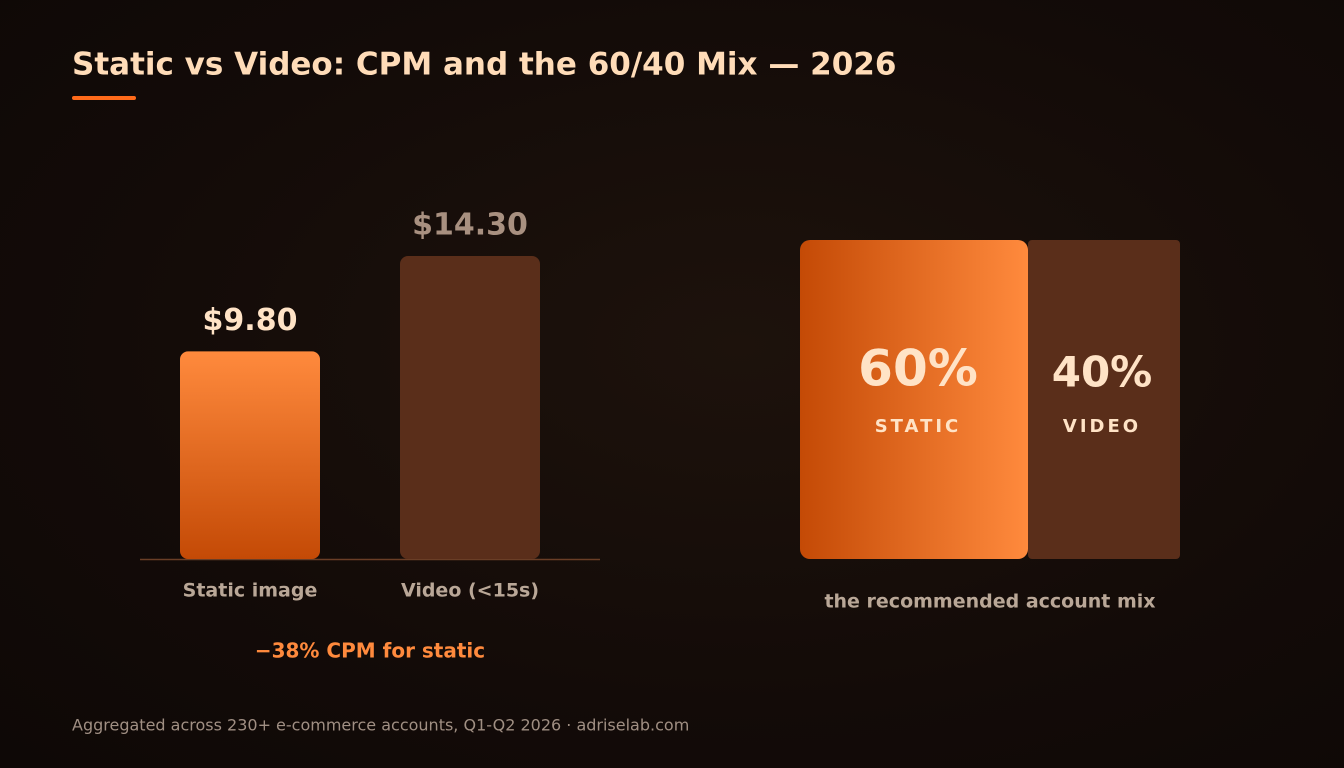 This screenshot has height=768, width=1344. Describe the element at coordinates (1102, 426) in the screenshot. I see `segment-label: VIDEO` at that location.